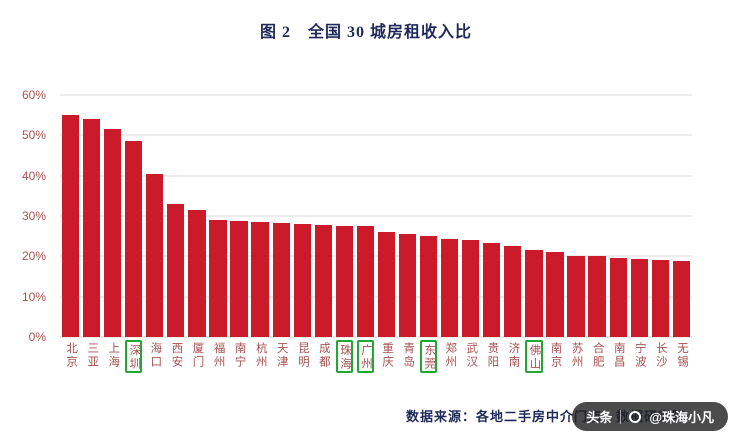  I want to click on x-axis-label: 武汉, so click(471, 355).